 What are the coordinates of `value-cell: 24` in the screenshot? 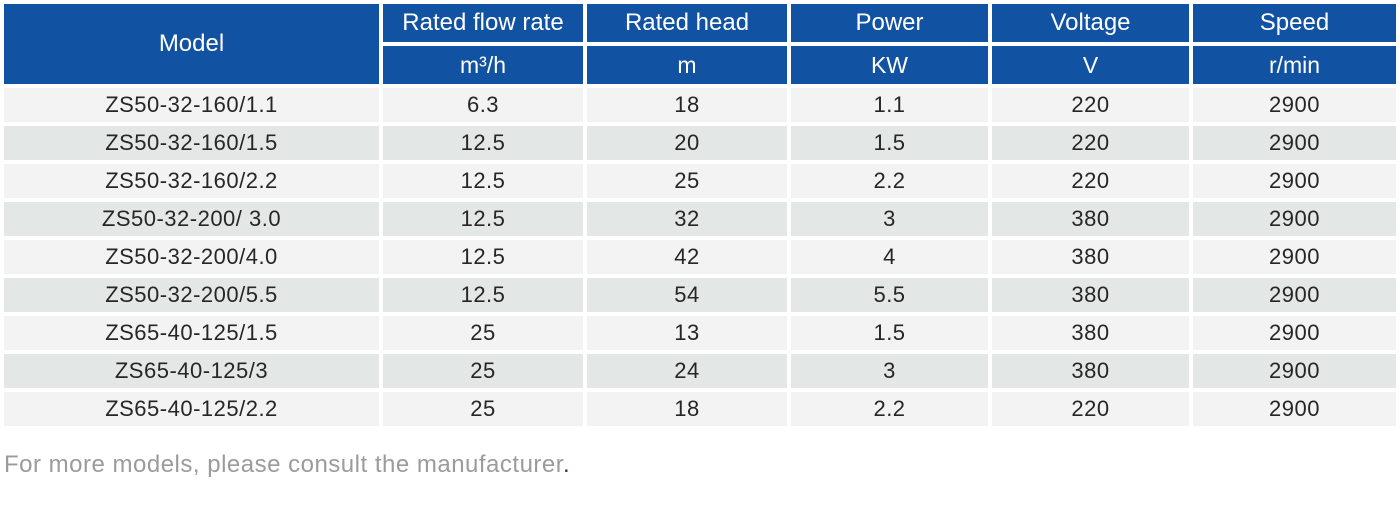 It's located at (687, 371).